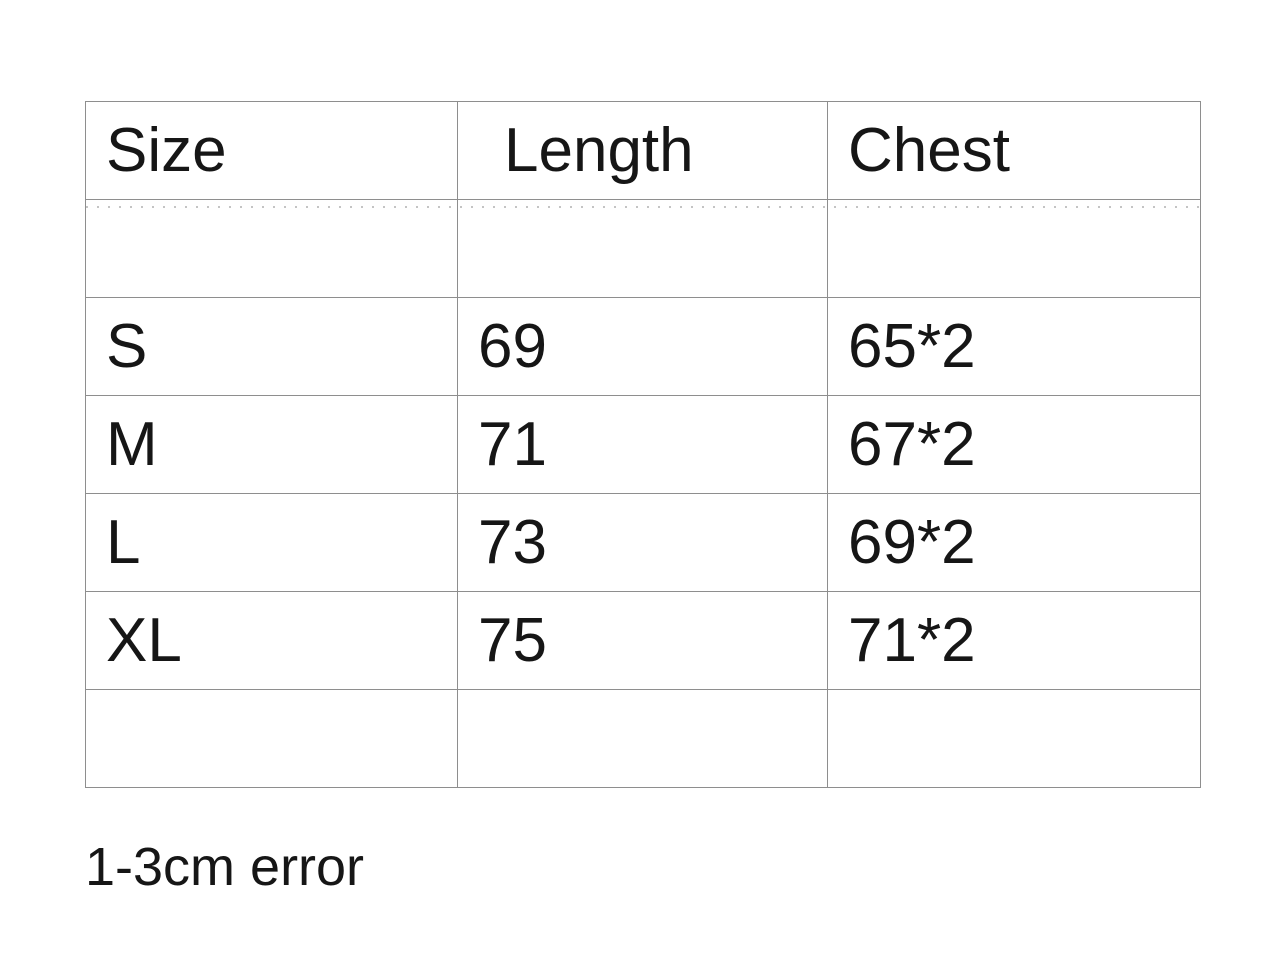  I want to click on error-note: 1-3cm error, so click(225, 867).